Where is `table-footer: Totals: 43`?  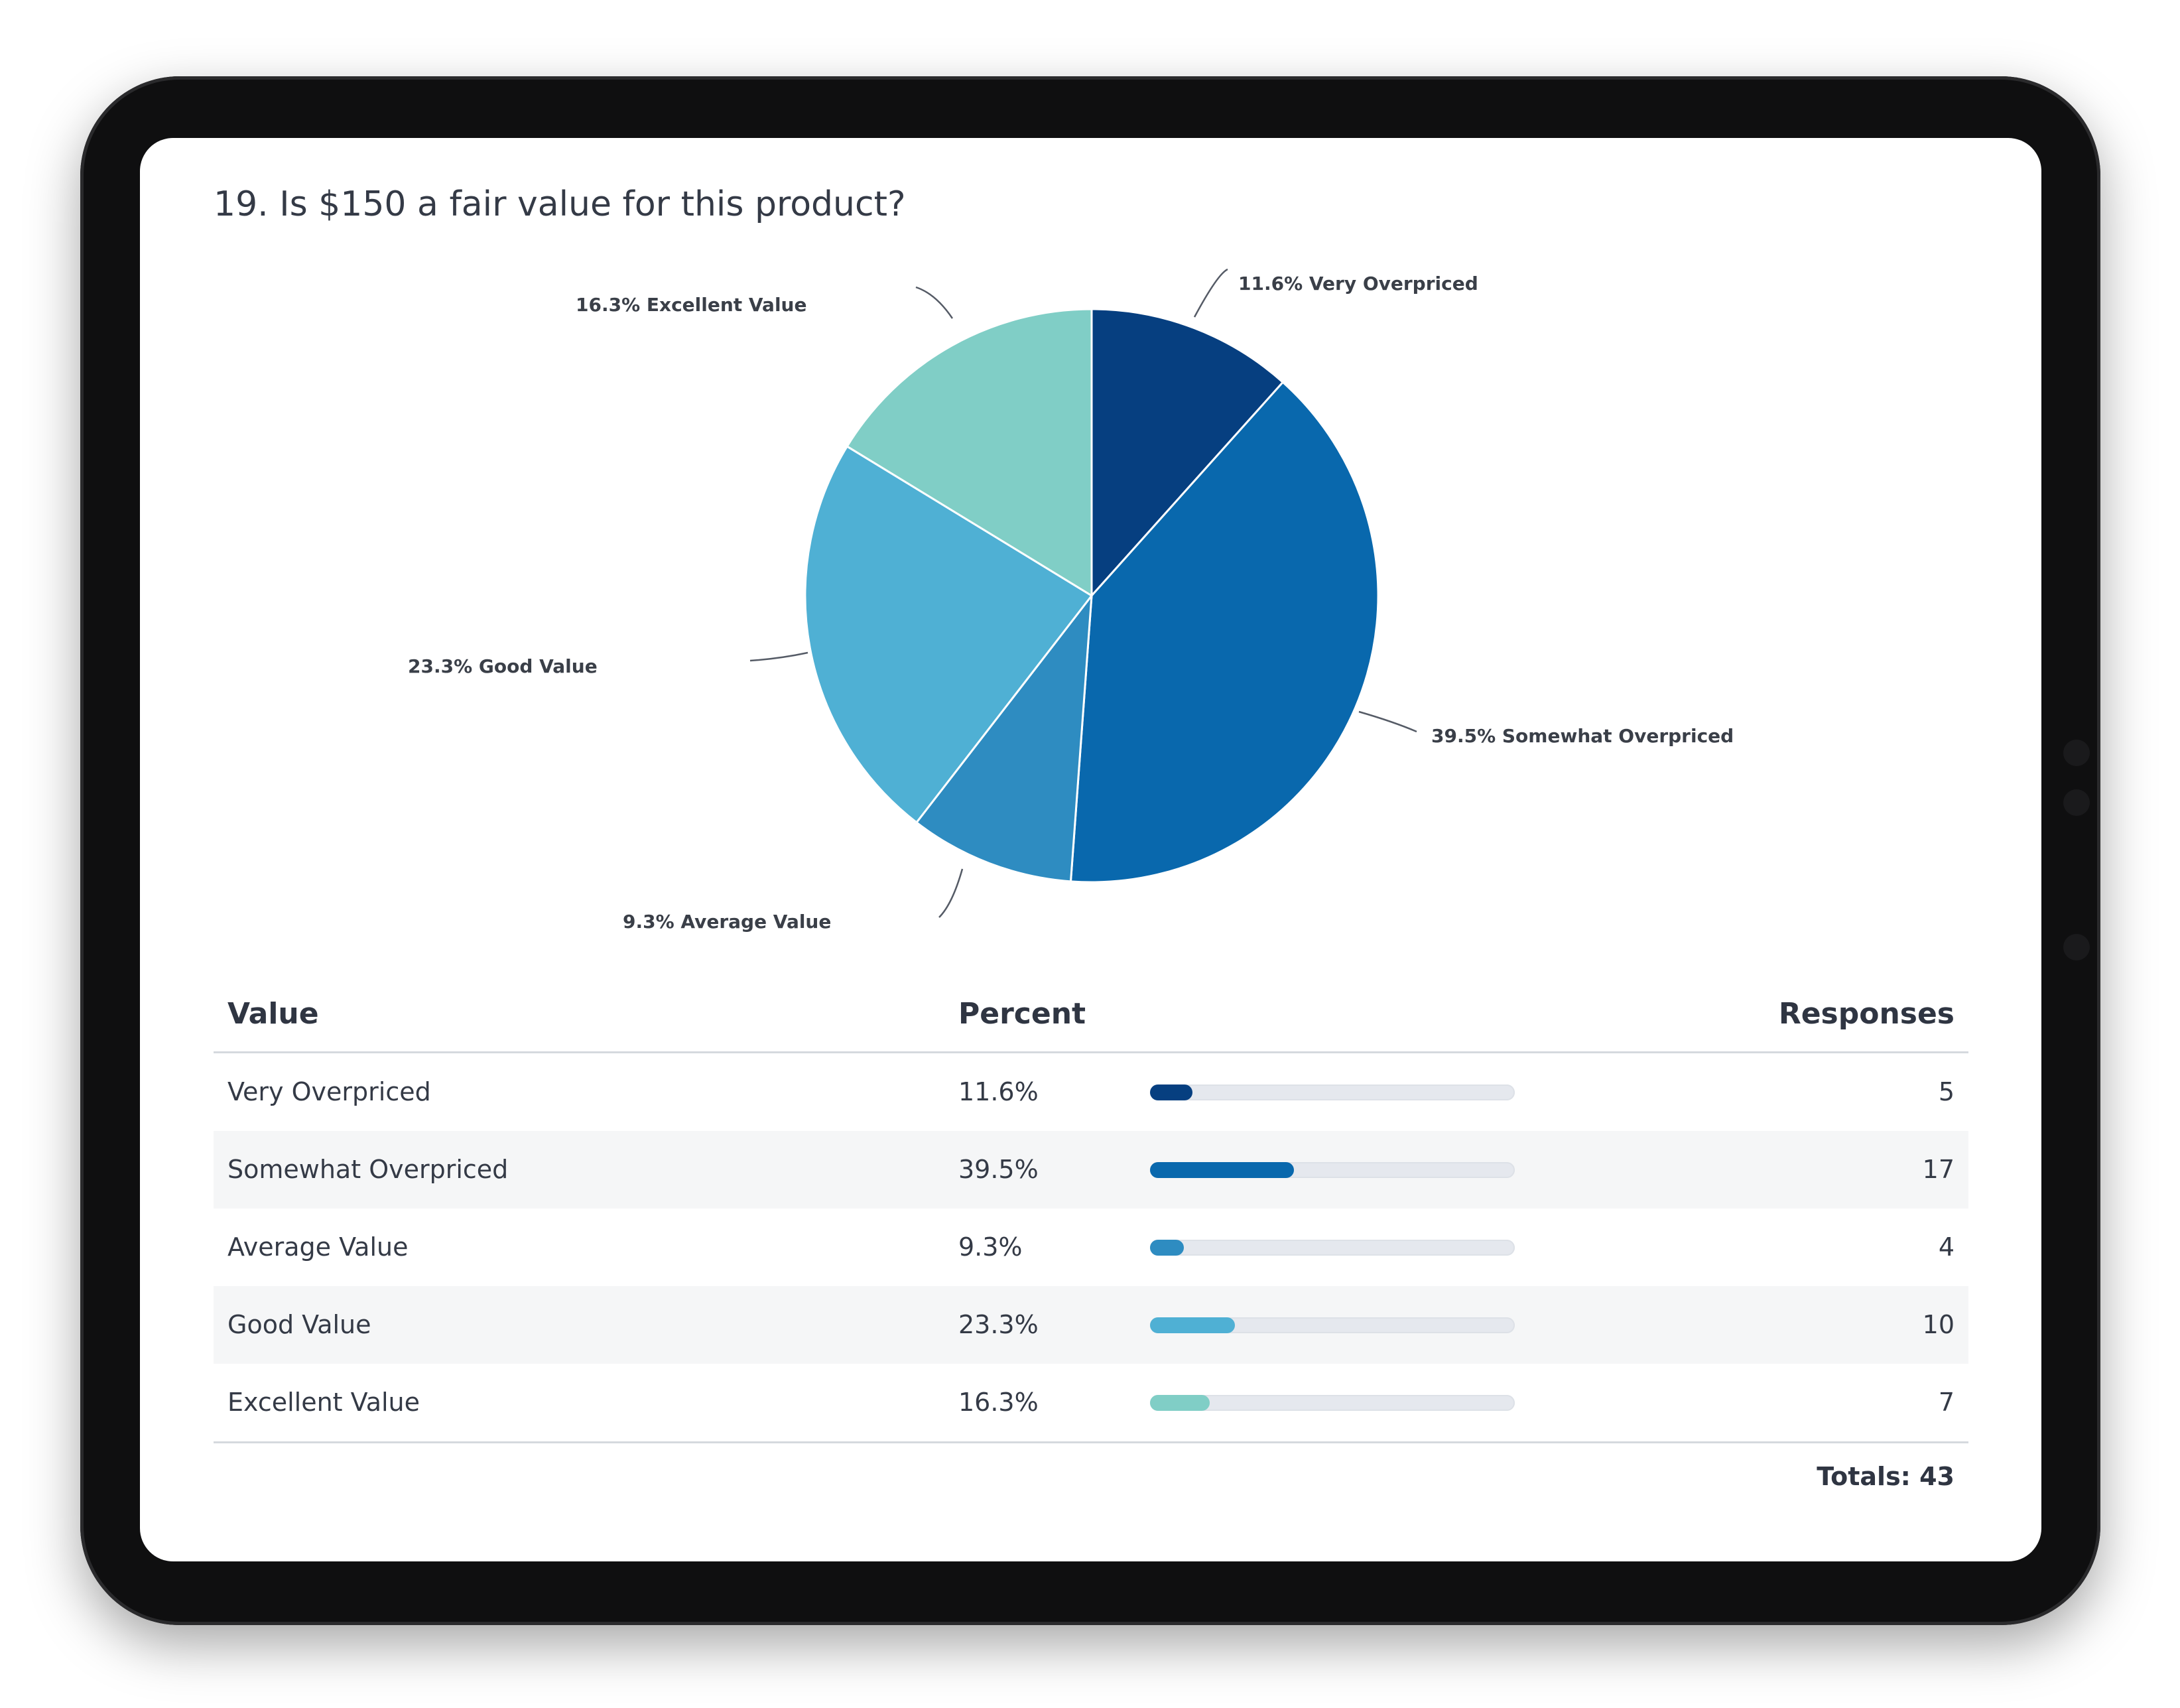
table-footer: Totals: 43 is located at coordinates (1091, 1475).